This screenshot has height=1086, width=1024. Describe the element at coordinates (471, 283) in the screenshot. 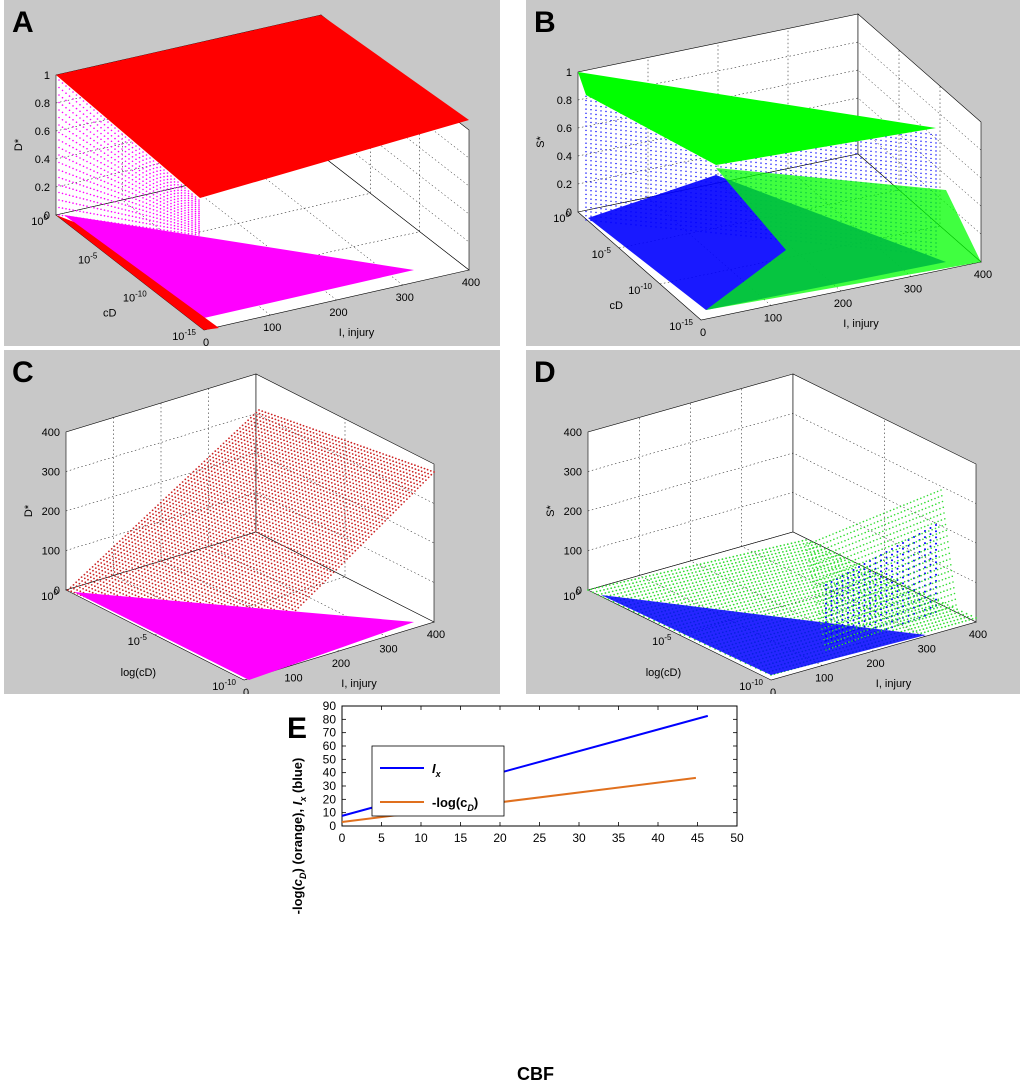

I see `panel-a-x-tick-label: 400` at that location.